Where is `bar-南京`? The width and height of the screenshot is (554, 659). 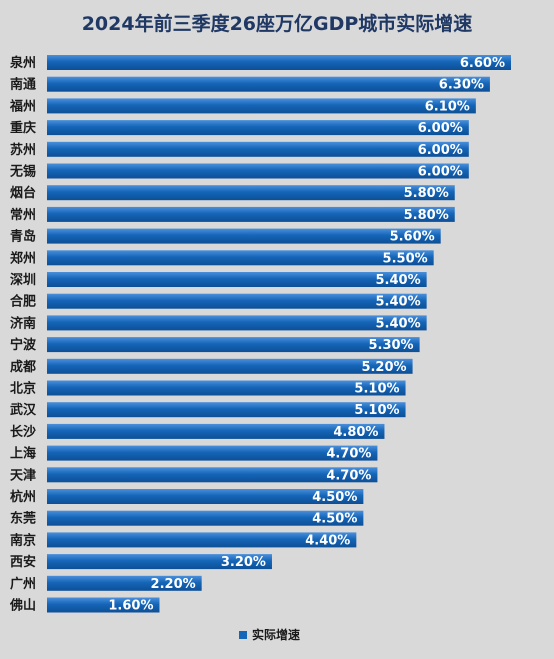
bar-南京 is located at coordinates (202, 540).